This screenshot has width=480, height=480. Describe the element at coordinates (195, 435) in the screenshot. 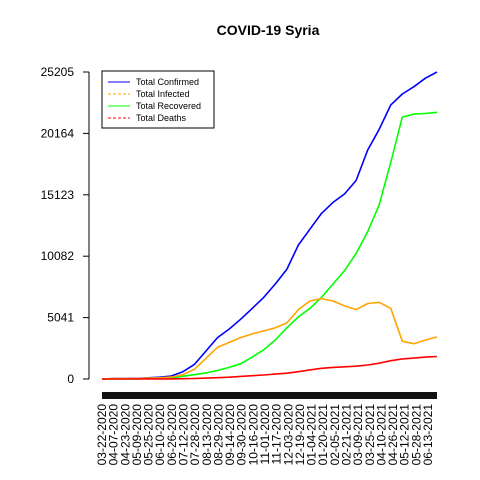

I see `x-tick-label: 07-28-2020` at that location.